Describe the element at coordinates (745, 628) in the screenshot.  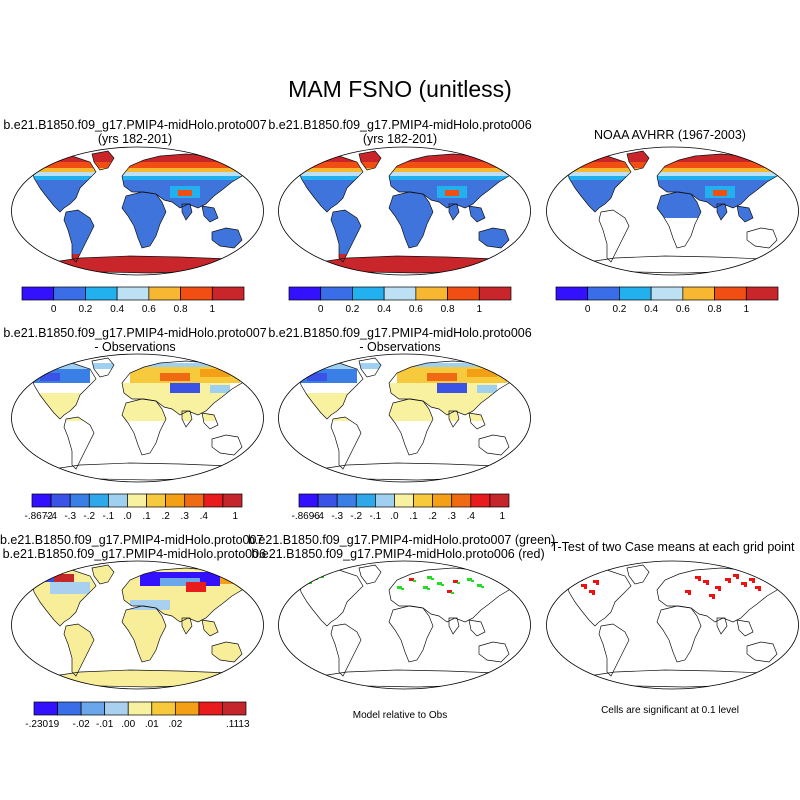
I see `coast-seasia` at that location.